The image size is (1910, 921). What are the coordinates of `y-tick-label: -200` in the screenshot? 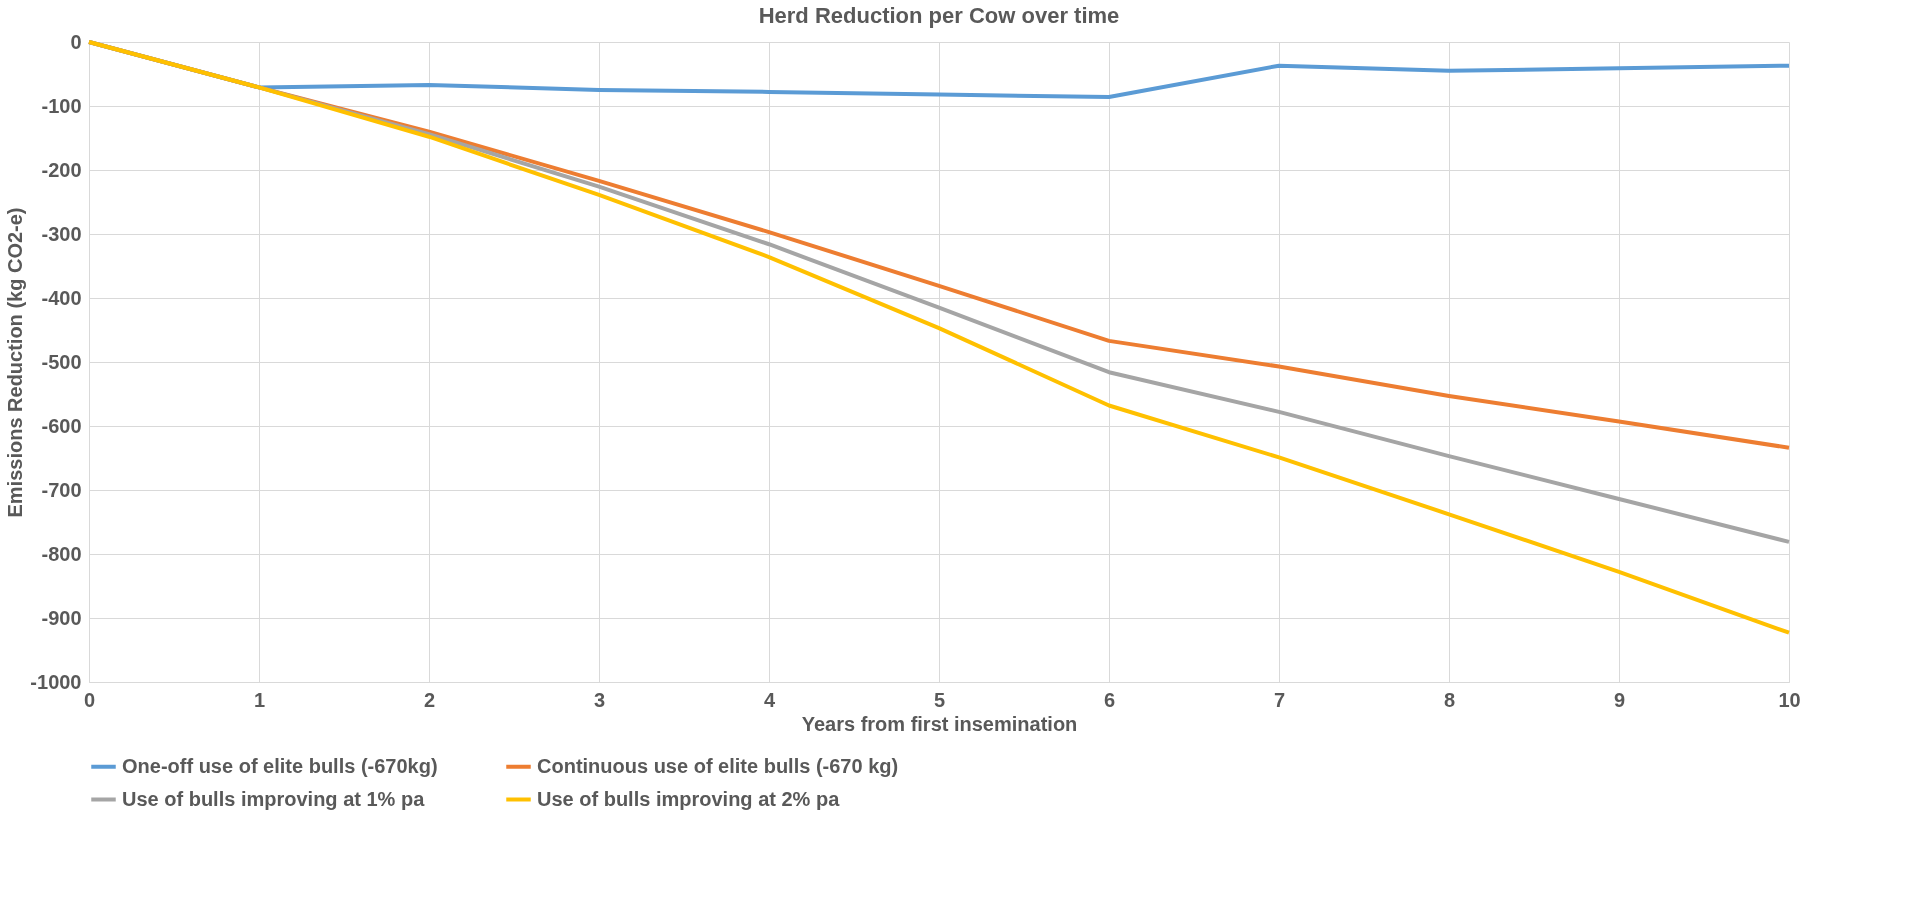 It's located at (61, 169).